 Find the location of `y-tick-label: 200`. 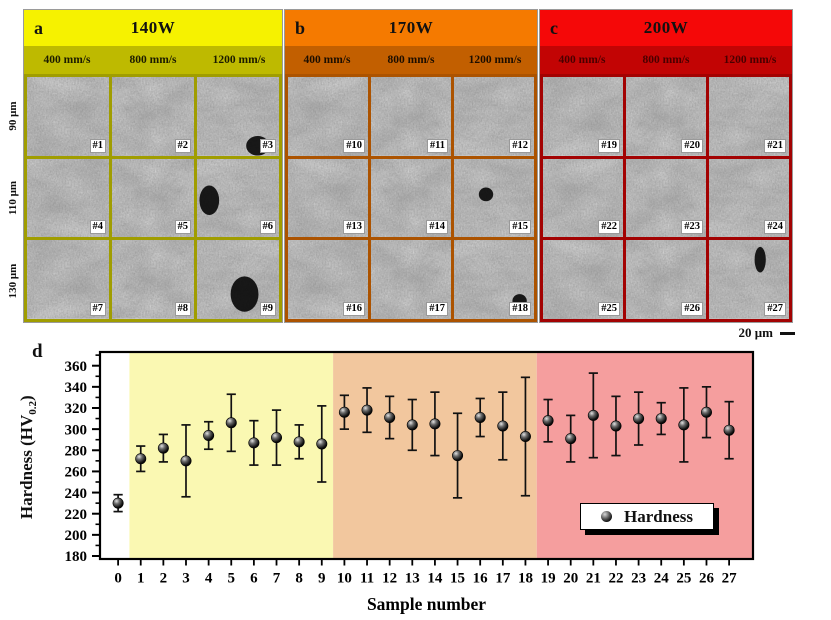

y-tick-label: 200 is located at coordinates (76, 536).